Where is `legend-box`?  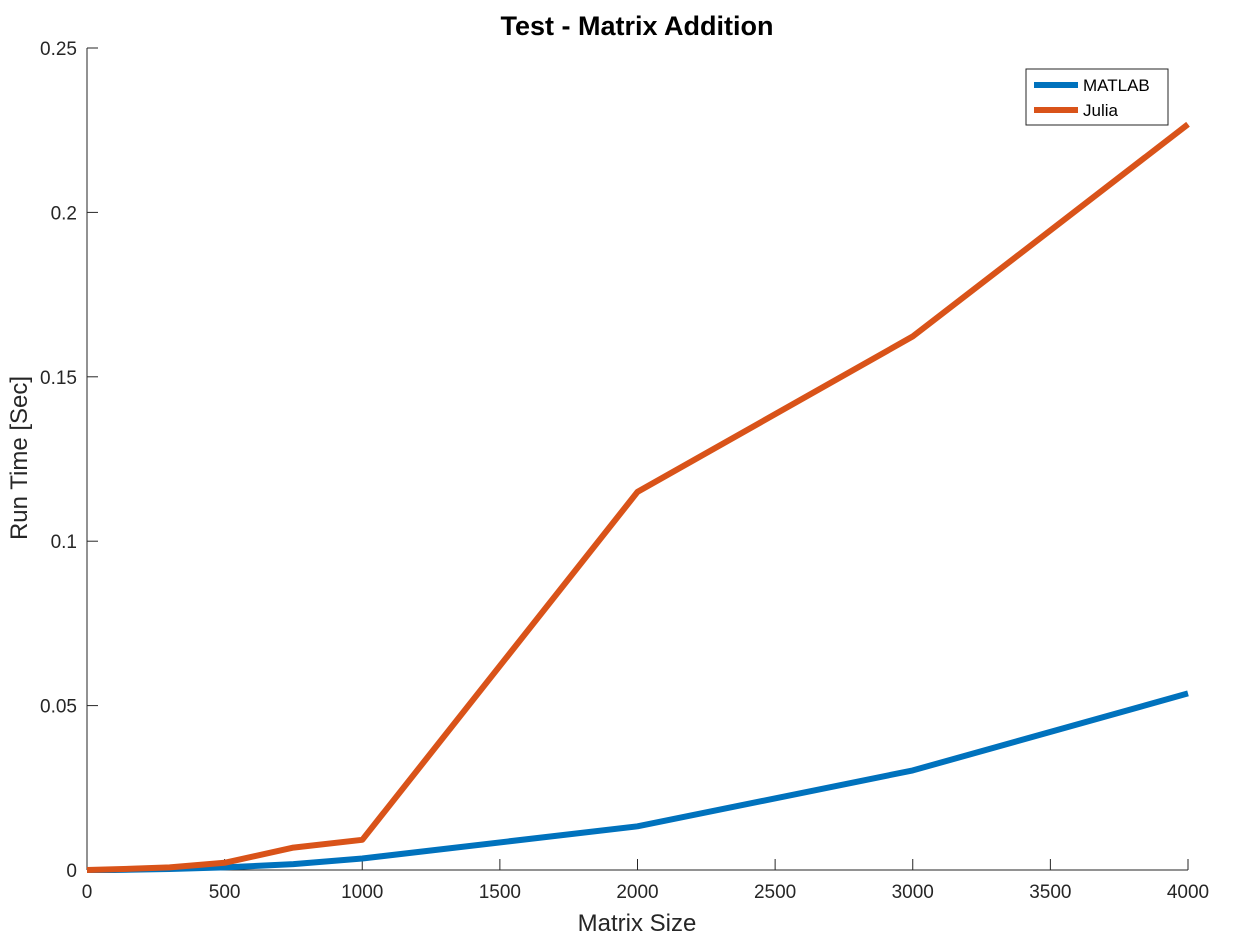
legend-box is located at coordinates (1097, 97).